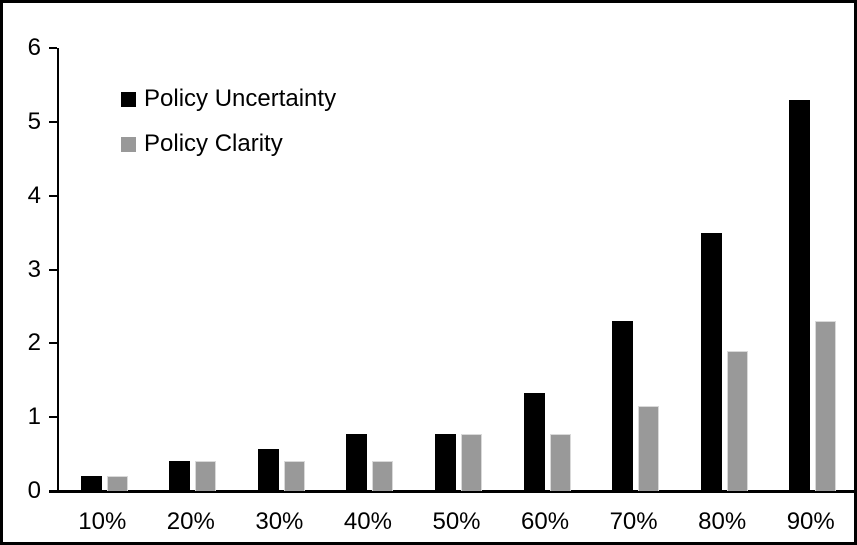  I want to click on bar-policy-clarity-20%, so click(206, 476).